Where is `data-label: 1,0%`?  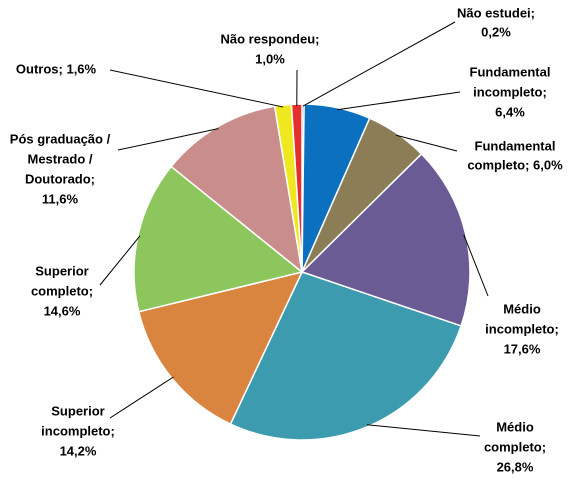 data-label: 1,0% is located at coordinates (270, 58).